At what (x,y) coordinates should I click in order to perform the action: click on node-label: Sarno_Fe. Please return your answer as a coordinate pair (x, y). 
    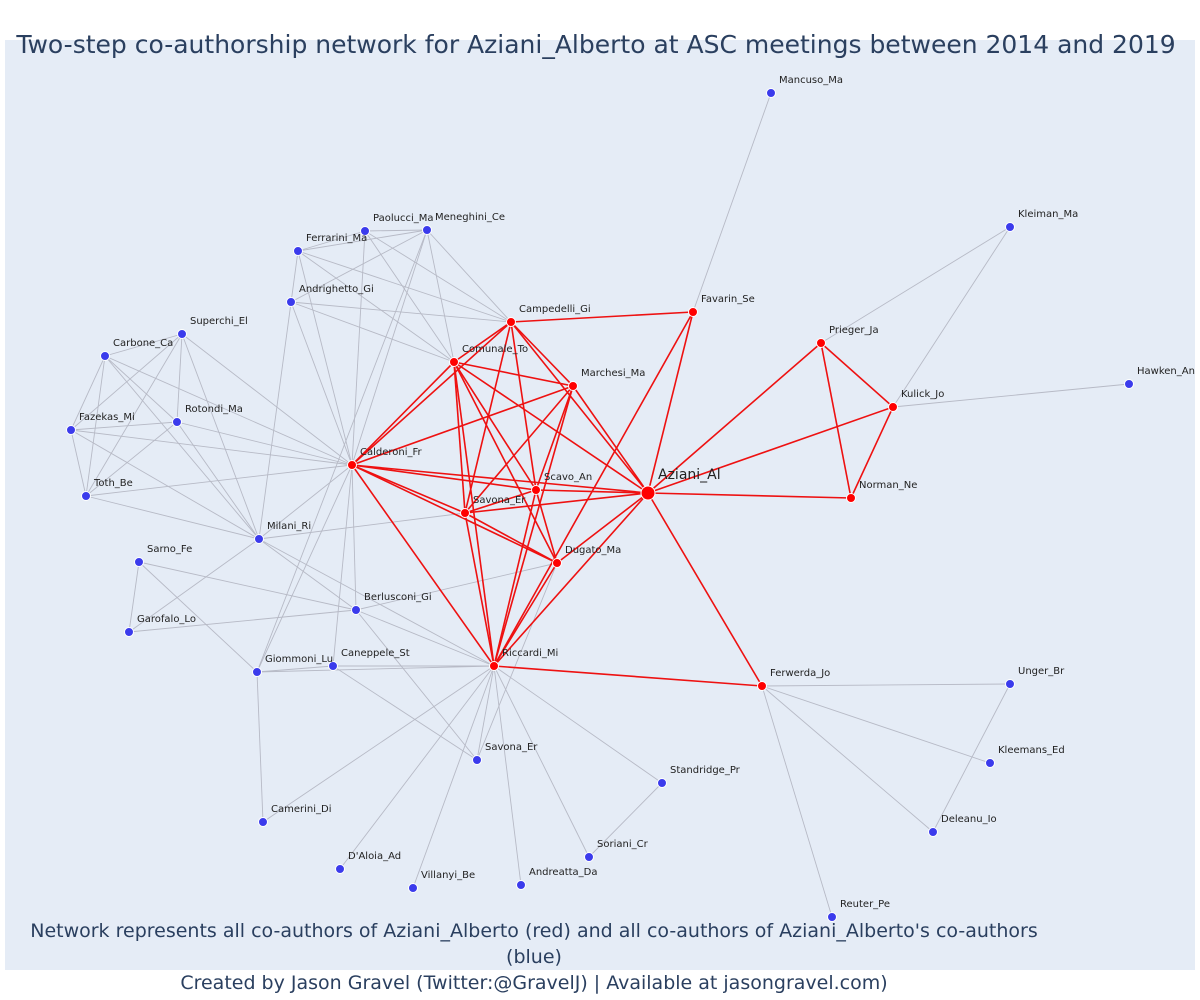
    Looking at the image, I should click on (169, 549).